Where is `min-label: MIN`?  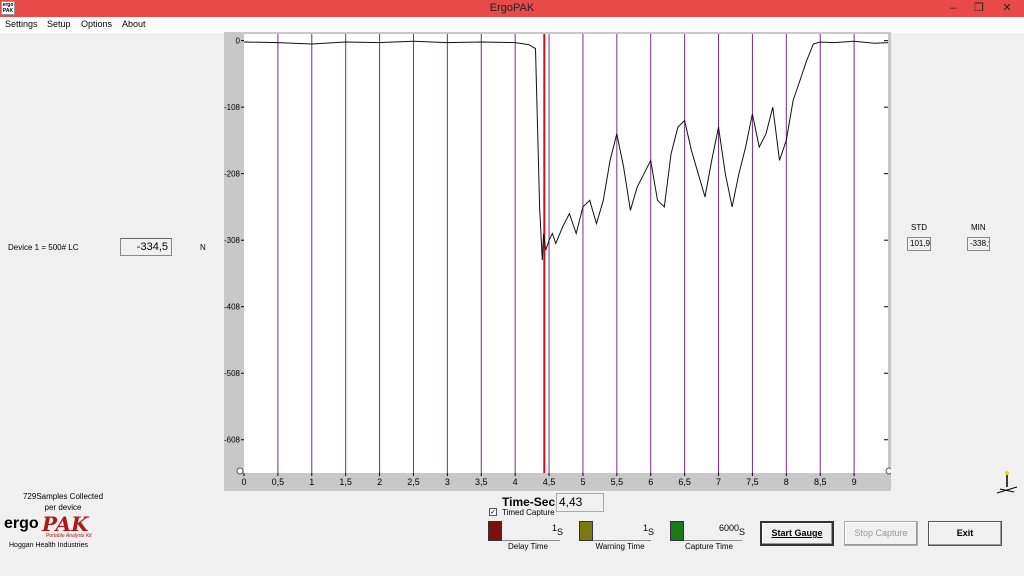 min-label: MIN is located at coordinates (978, 227).